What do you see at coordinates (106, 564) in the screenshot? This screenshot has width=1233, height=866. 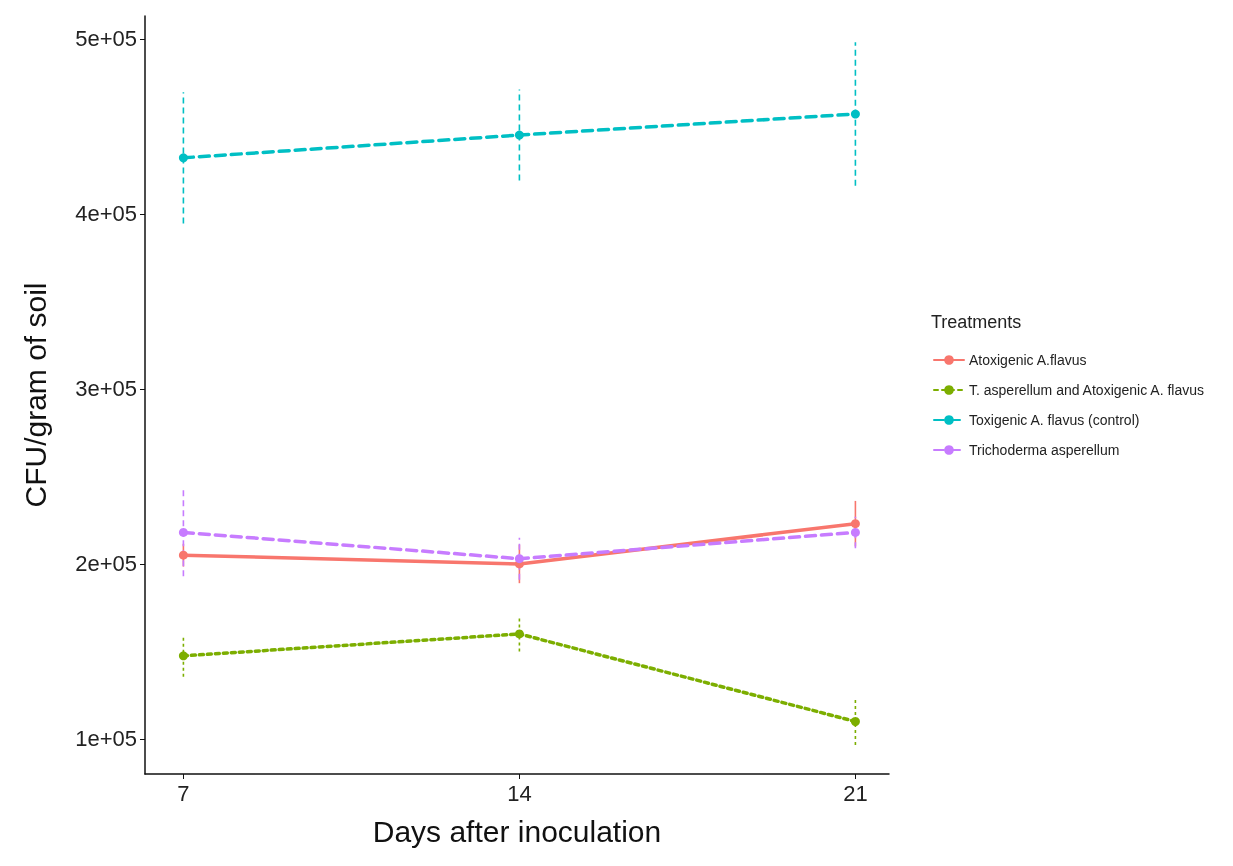 I see `y-tick-label: 2e+05` at bounding box center [106, 564].